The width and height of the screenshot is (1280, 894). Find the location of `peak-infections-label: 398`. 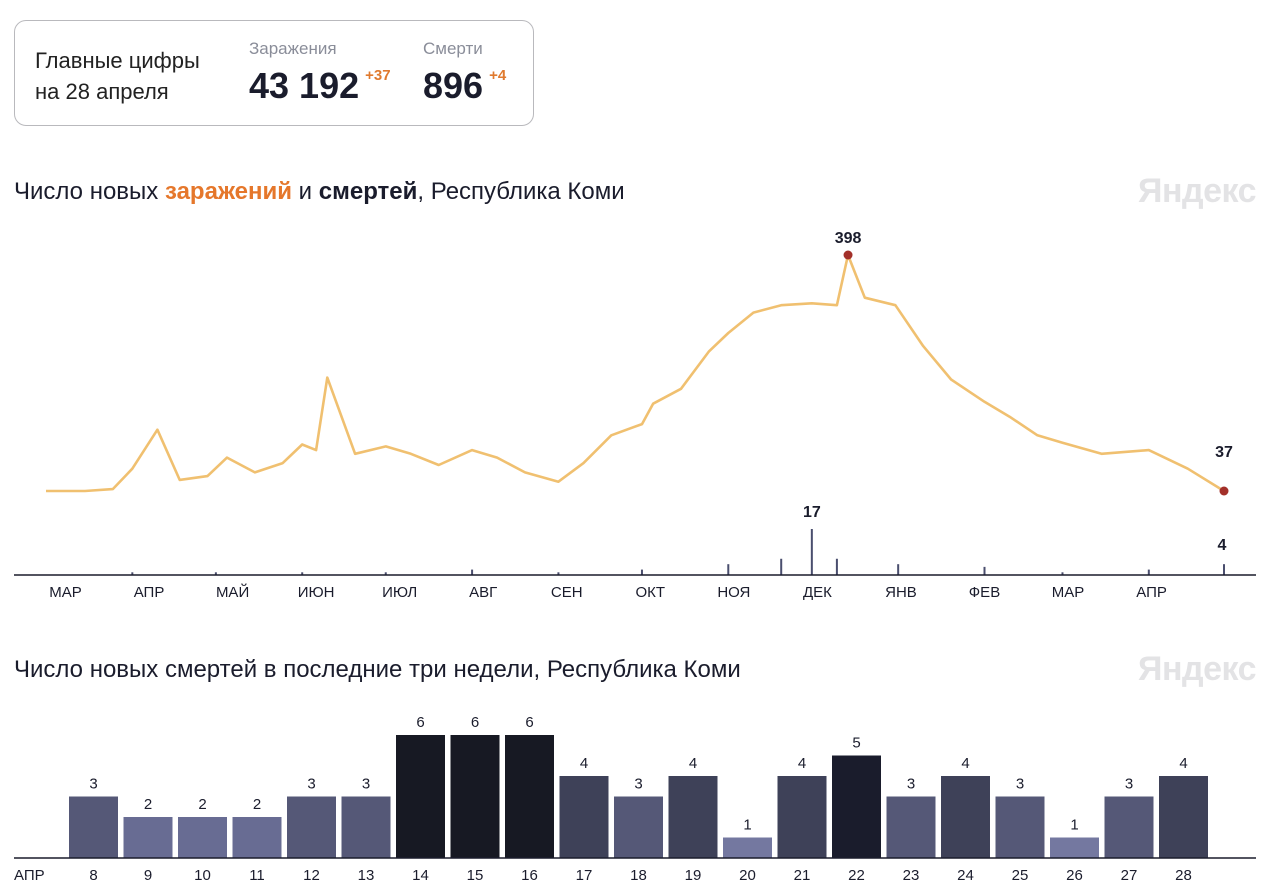

peak-infections-label: 398 is located at coordinates (848, 238).